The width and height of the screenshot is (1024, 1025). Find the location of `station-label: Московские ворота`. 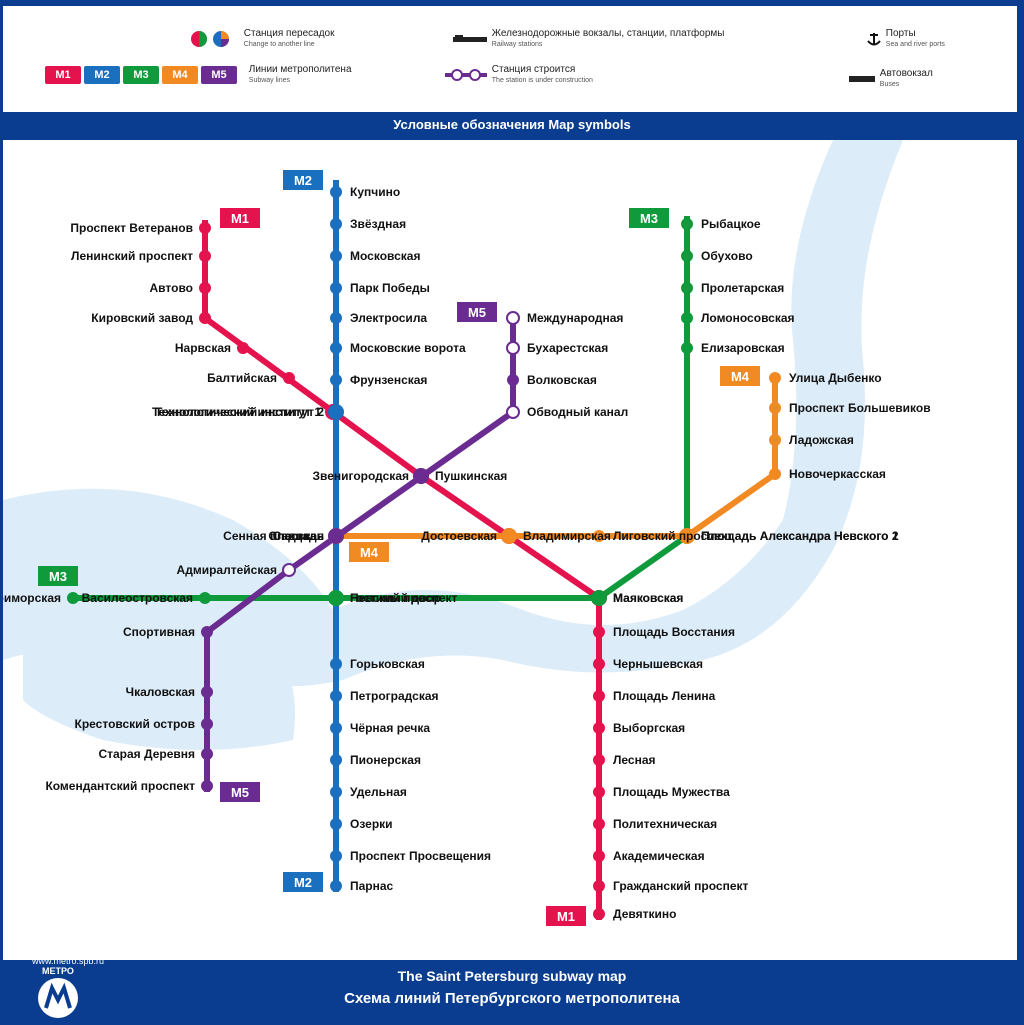

station-label: Московские ворота is located at coordinates (408, 348).